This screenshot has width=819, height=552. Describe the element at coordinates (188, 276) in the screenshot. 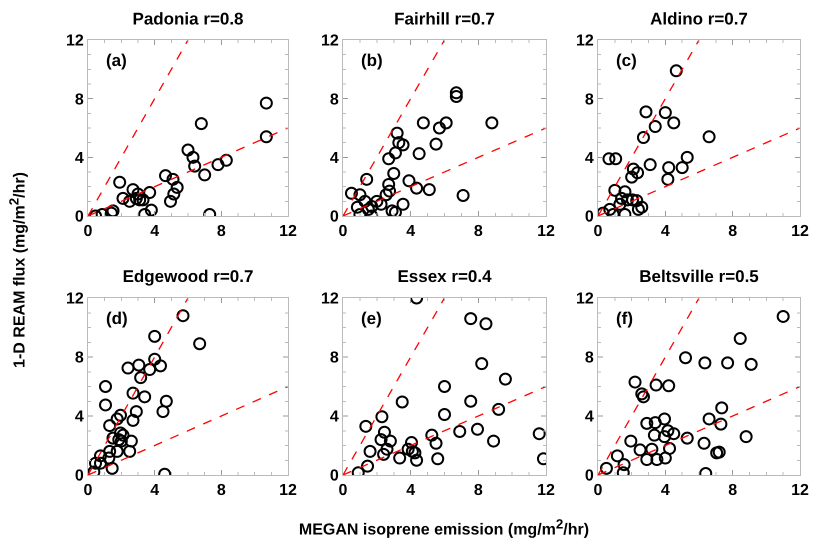

I see `chart-title: Edgewood r=0.7` at that location.